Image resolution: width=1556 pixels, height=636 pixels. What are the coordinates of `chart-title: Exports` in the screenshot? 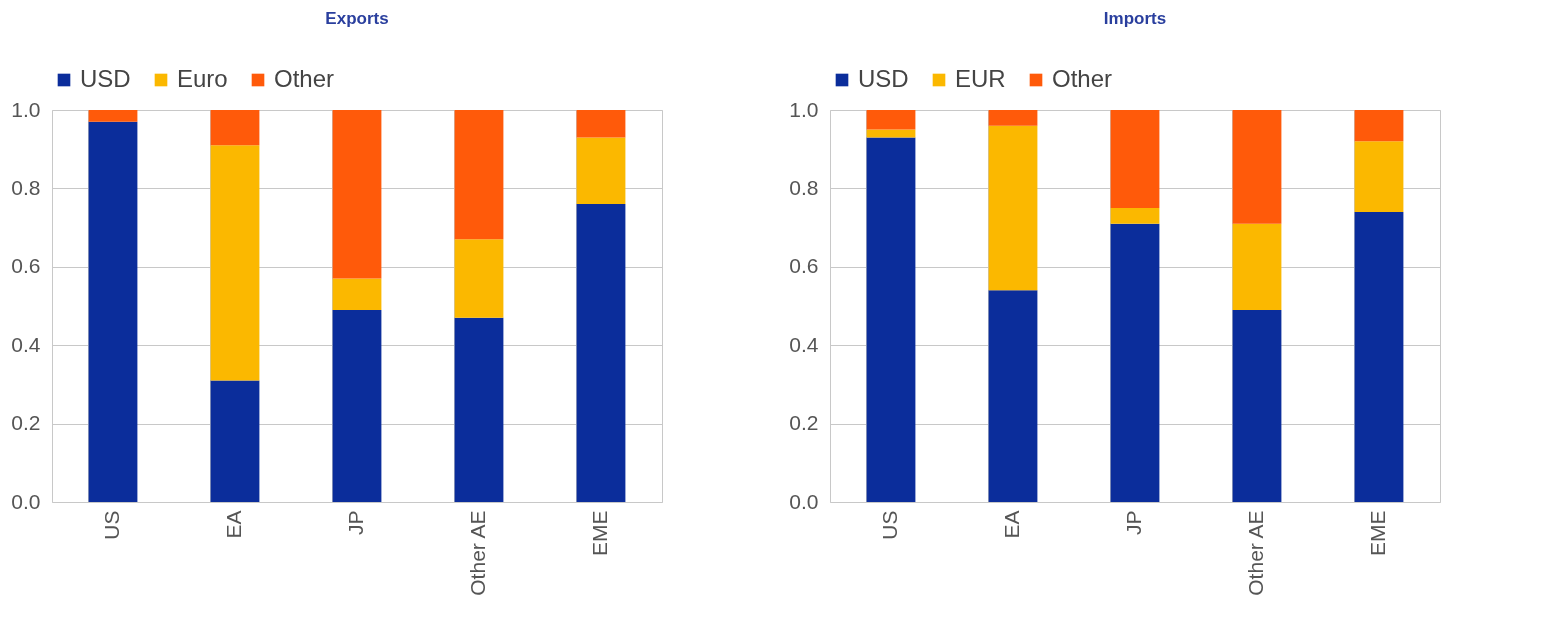 It's located at (357, 18).